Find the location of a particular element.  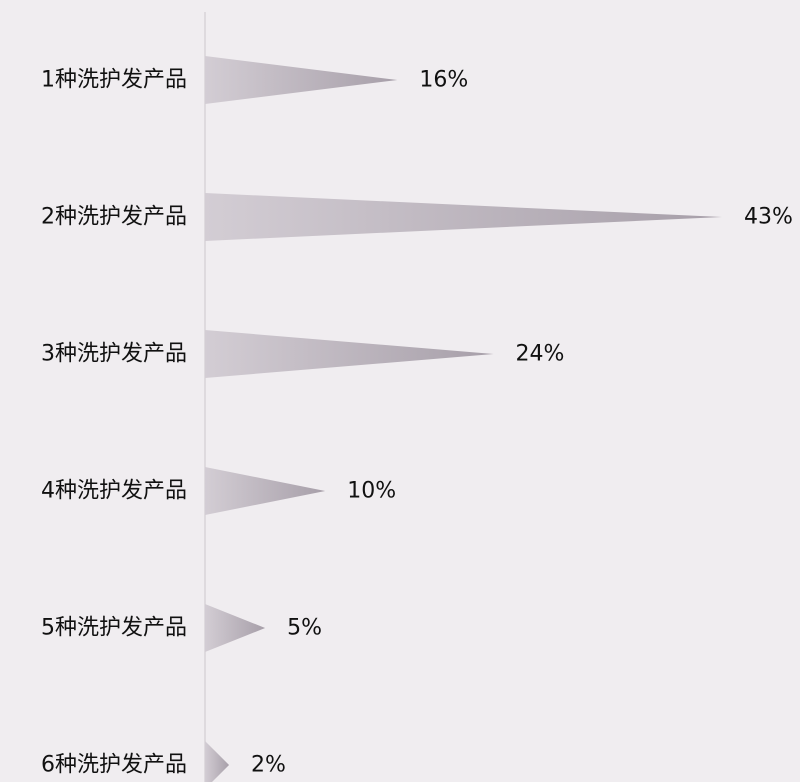

category-label: 2种洗护发产品 is located at coordinates (114, 217).